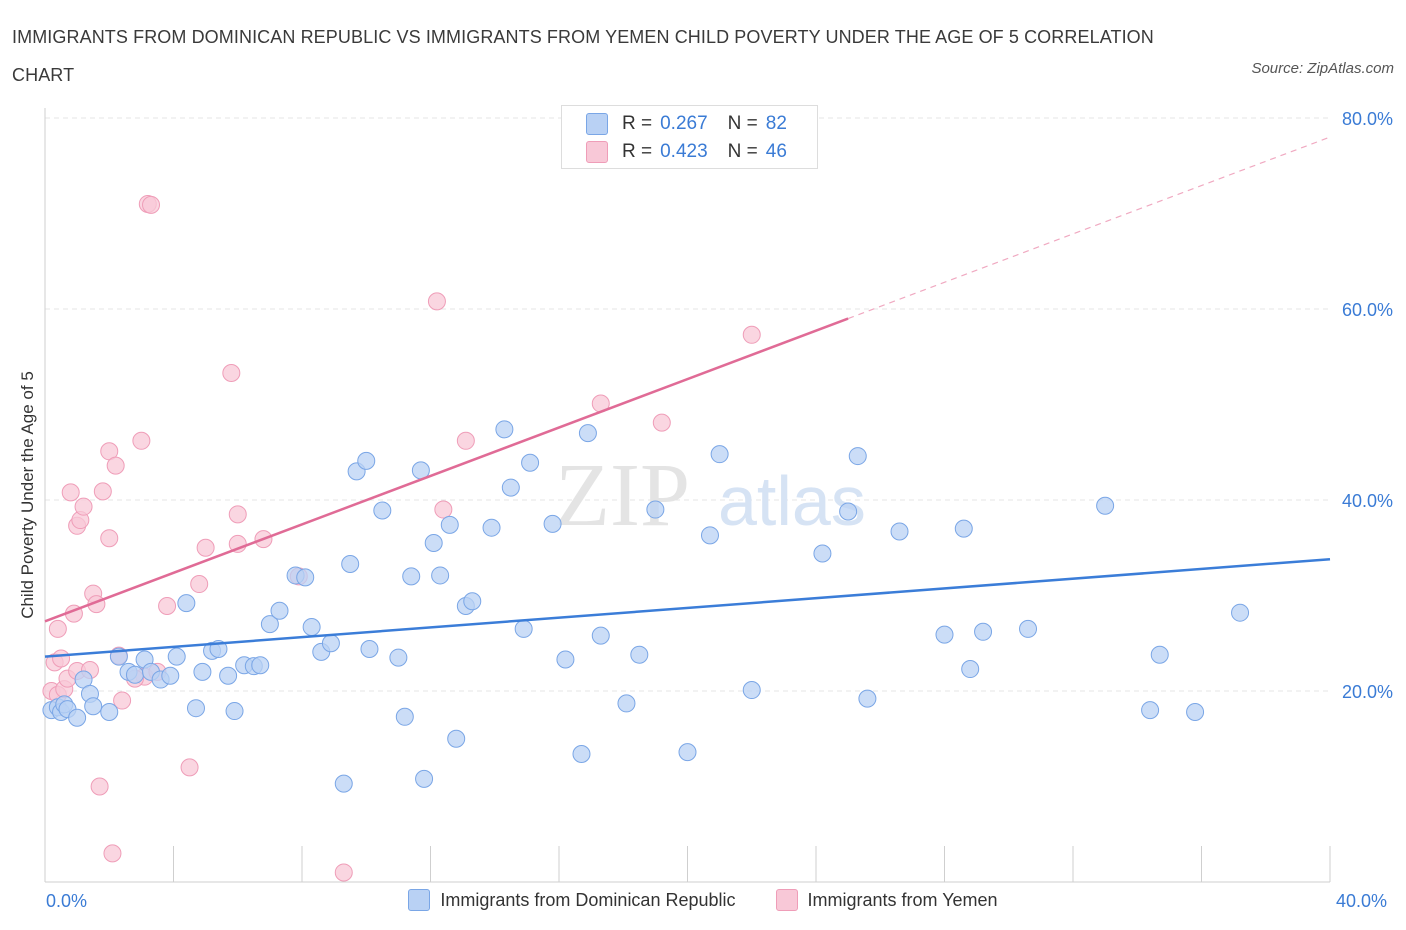 This screenshot has width=1406, height=930. What do you see at coordinates (684, 151) in the screenshot?
I see `r-value: 0.423` at bounding box center [684, 151].